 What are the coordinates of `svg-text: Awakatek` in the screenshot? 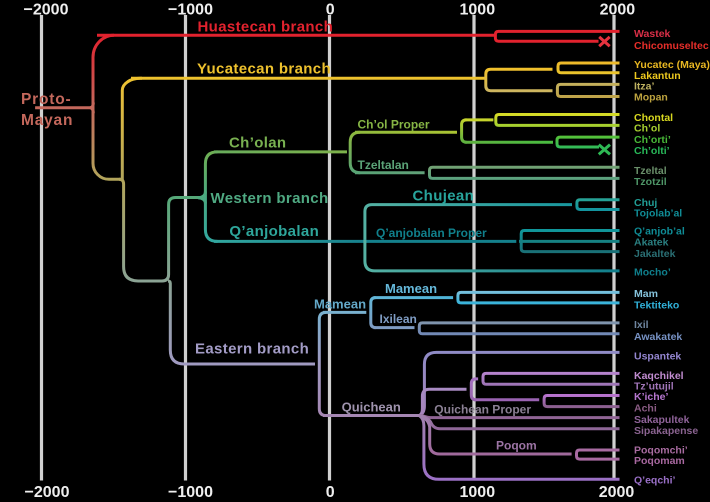 It's located at (658, 337).